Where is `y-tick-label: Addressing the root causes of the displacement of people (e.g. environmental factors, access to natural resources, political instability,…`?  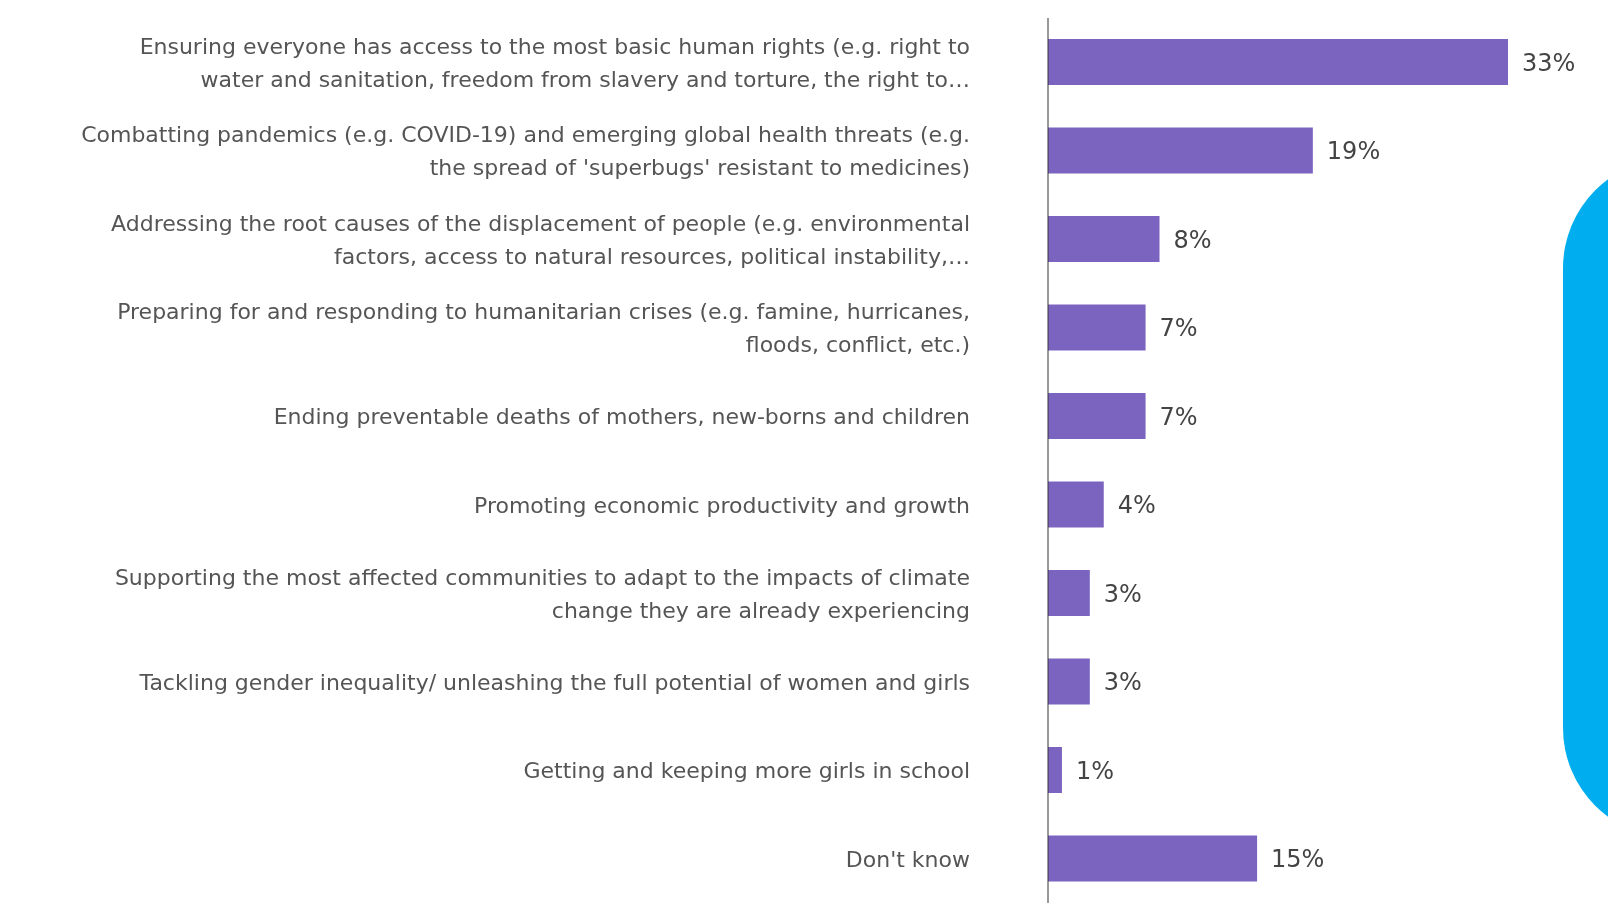
y-tick-label: Addressing the root causes of the displacement of people (e.g. environmental factors, access to natural resources, political instability,… is located at coordinates (540, 239).